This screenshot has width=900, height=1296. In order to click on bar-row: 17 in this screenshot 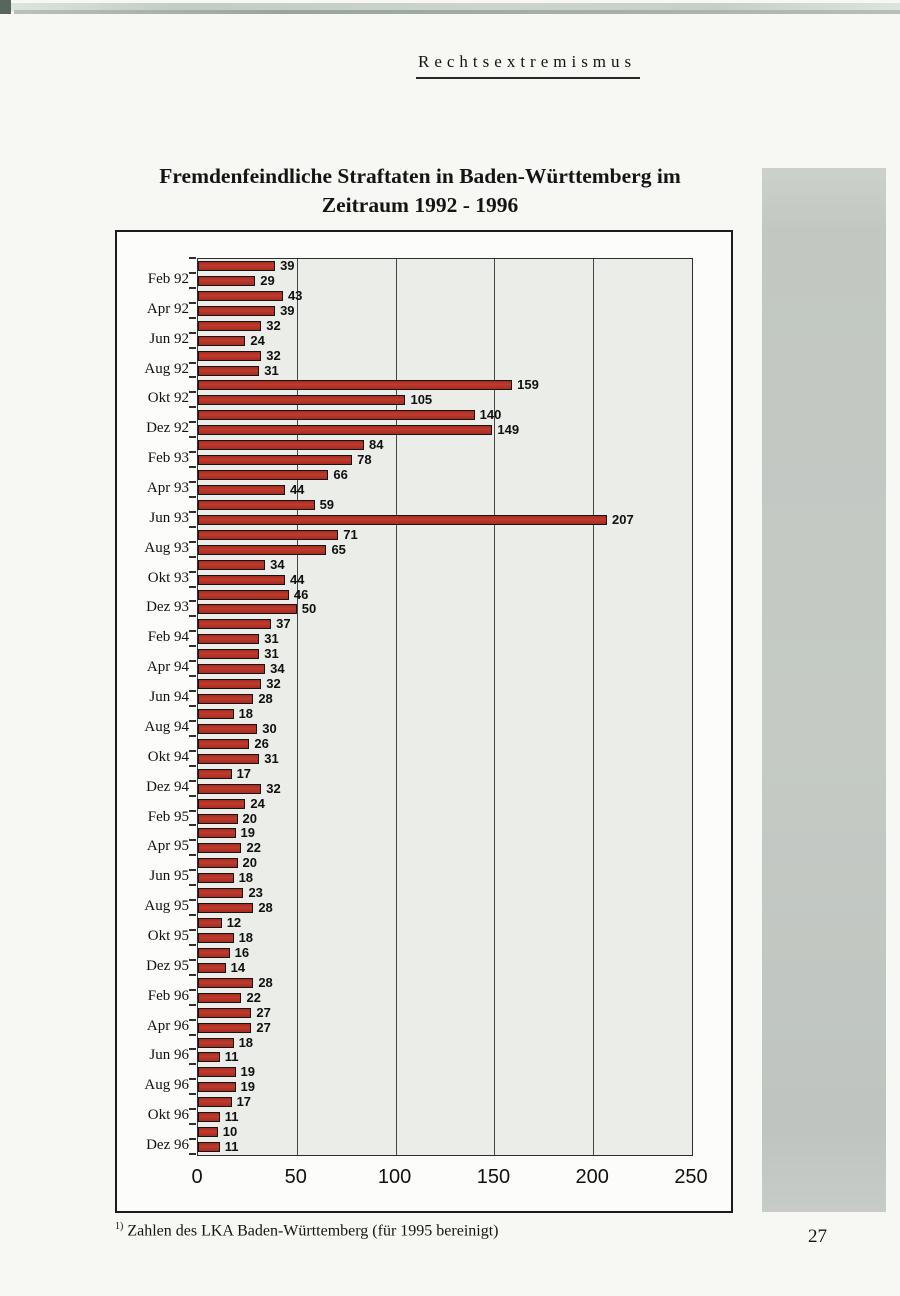, I will do `click(445, 1102)`.